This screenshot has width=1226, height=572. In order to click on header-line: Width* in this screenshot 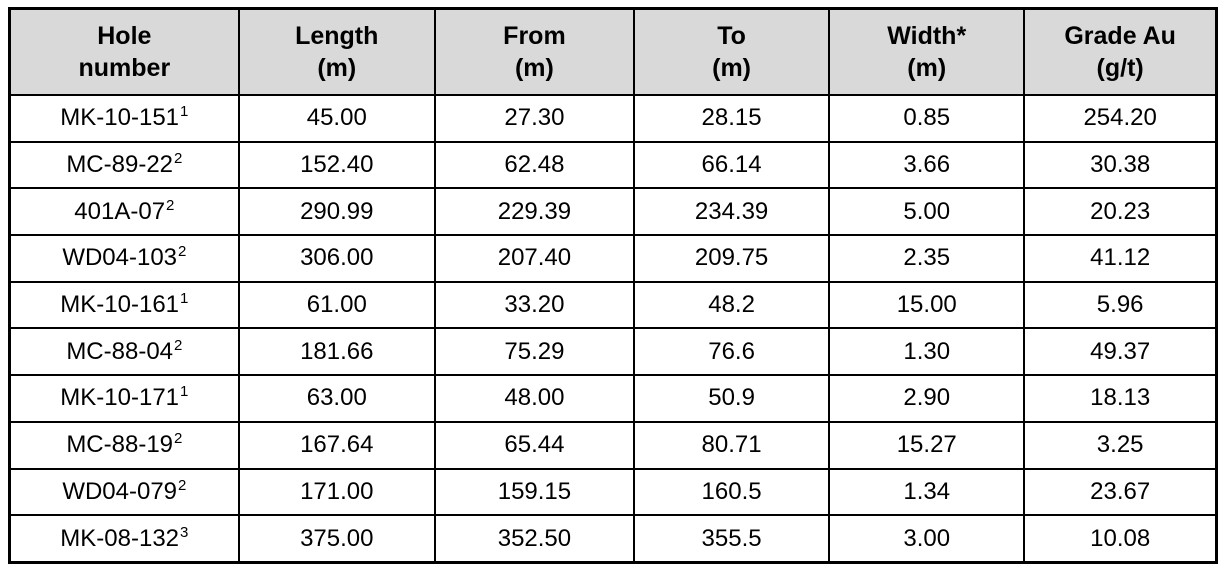, I will do `click(927, 36)`.